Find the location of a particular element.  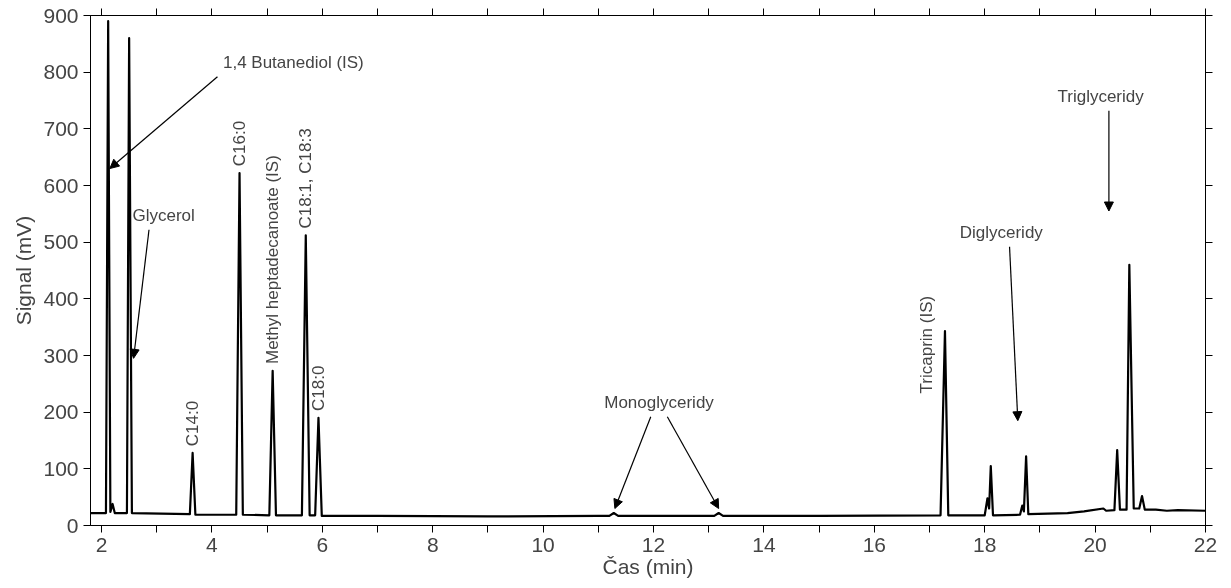

x-tick-label: 22 is located at coordinates (1205, 544).